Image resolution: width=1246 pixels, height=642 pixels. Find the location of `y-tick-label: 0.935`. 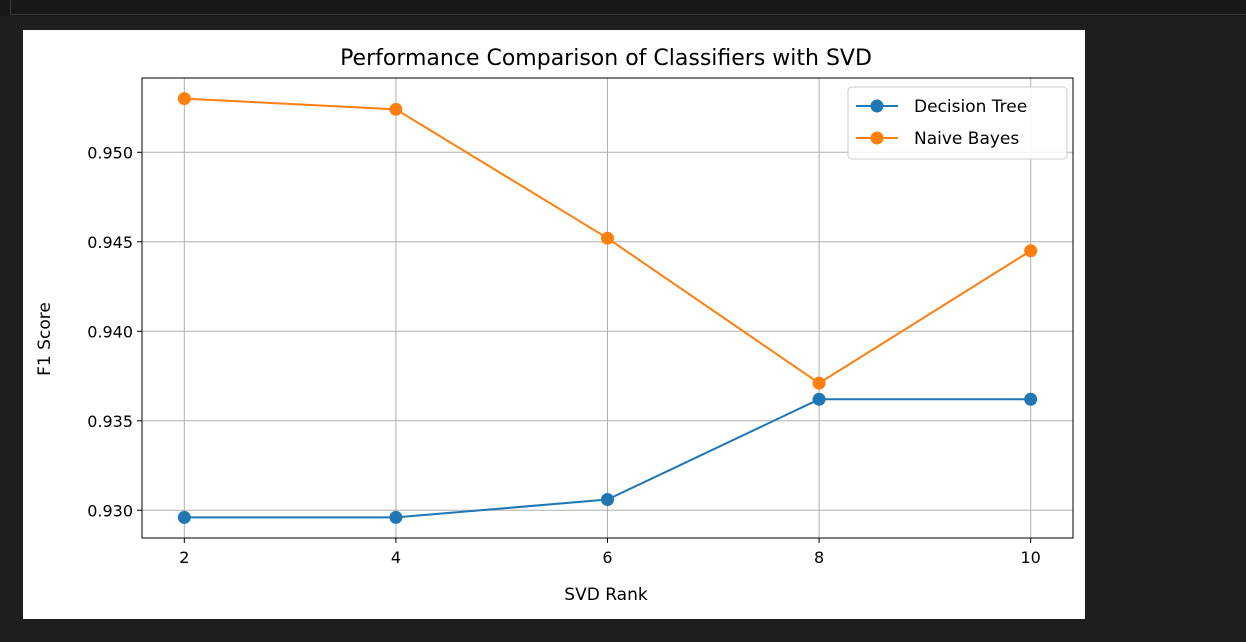

y-tick-label: 0.935 is located at coordinates (110, 421).